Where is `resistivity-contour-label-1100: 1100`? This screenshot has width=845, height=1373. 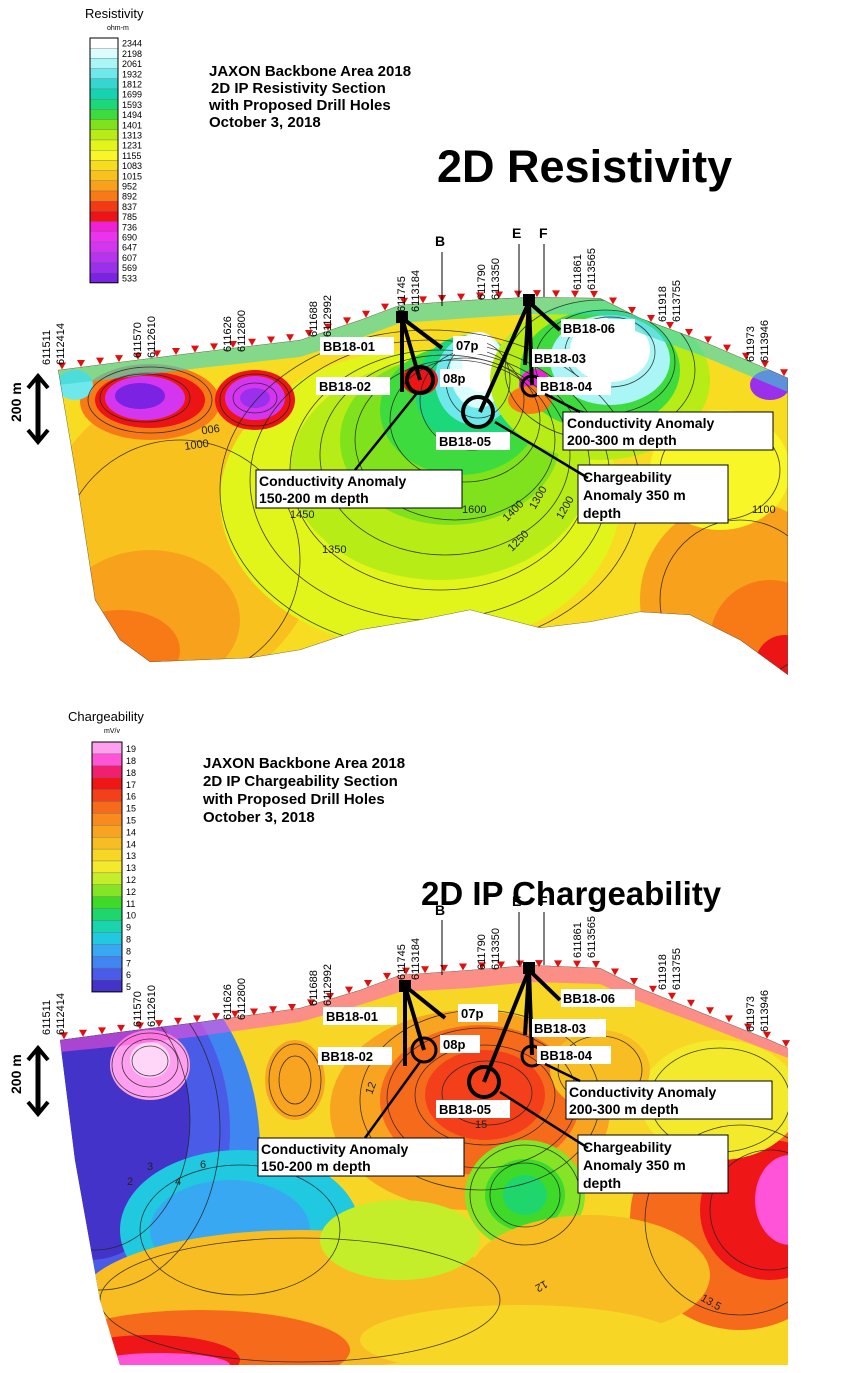
resistivity-contour-label-1100: 1100 is located at coordinates (764, 510).